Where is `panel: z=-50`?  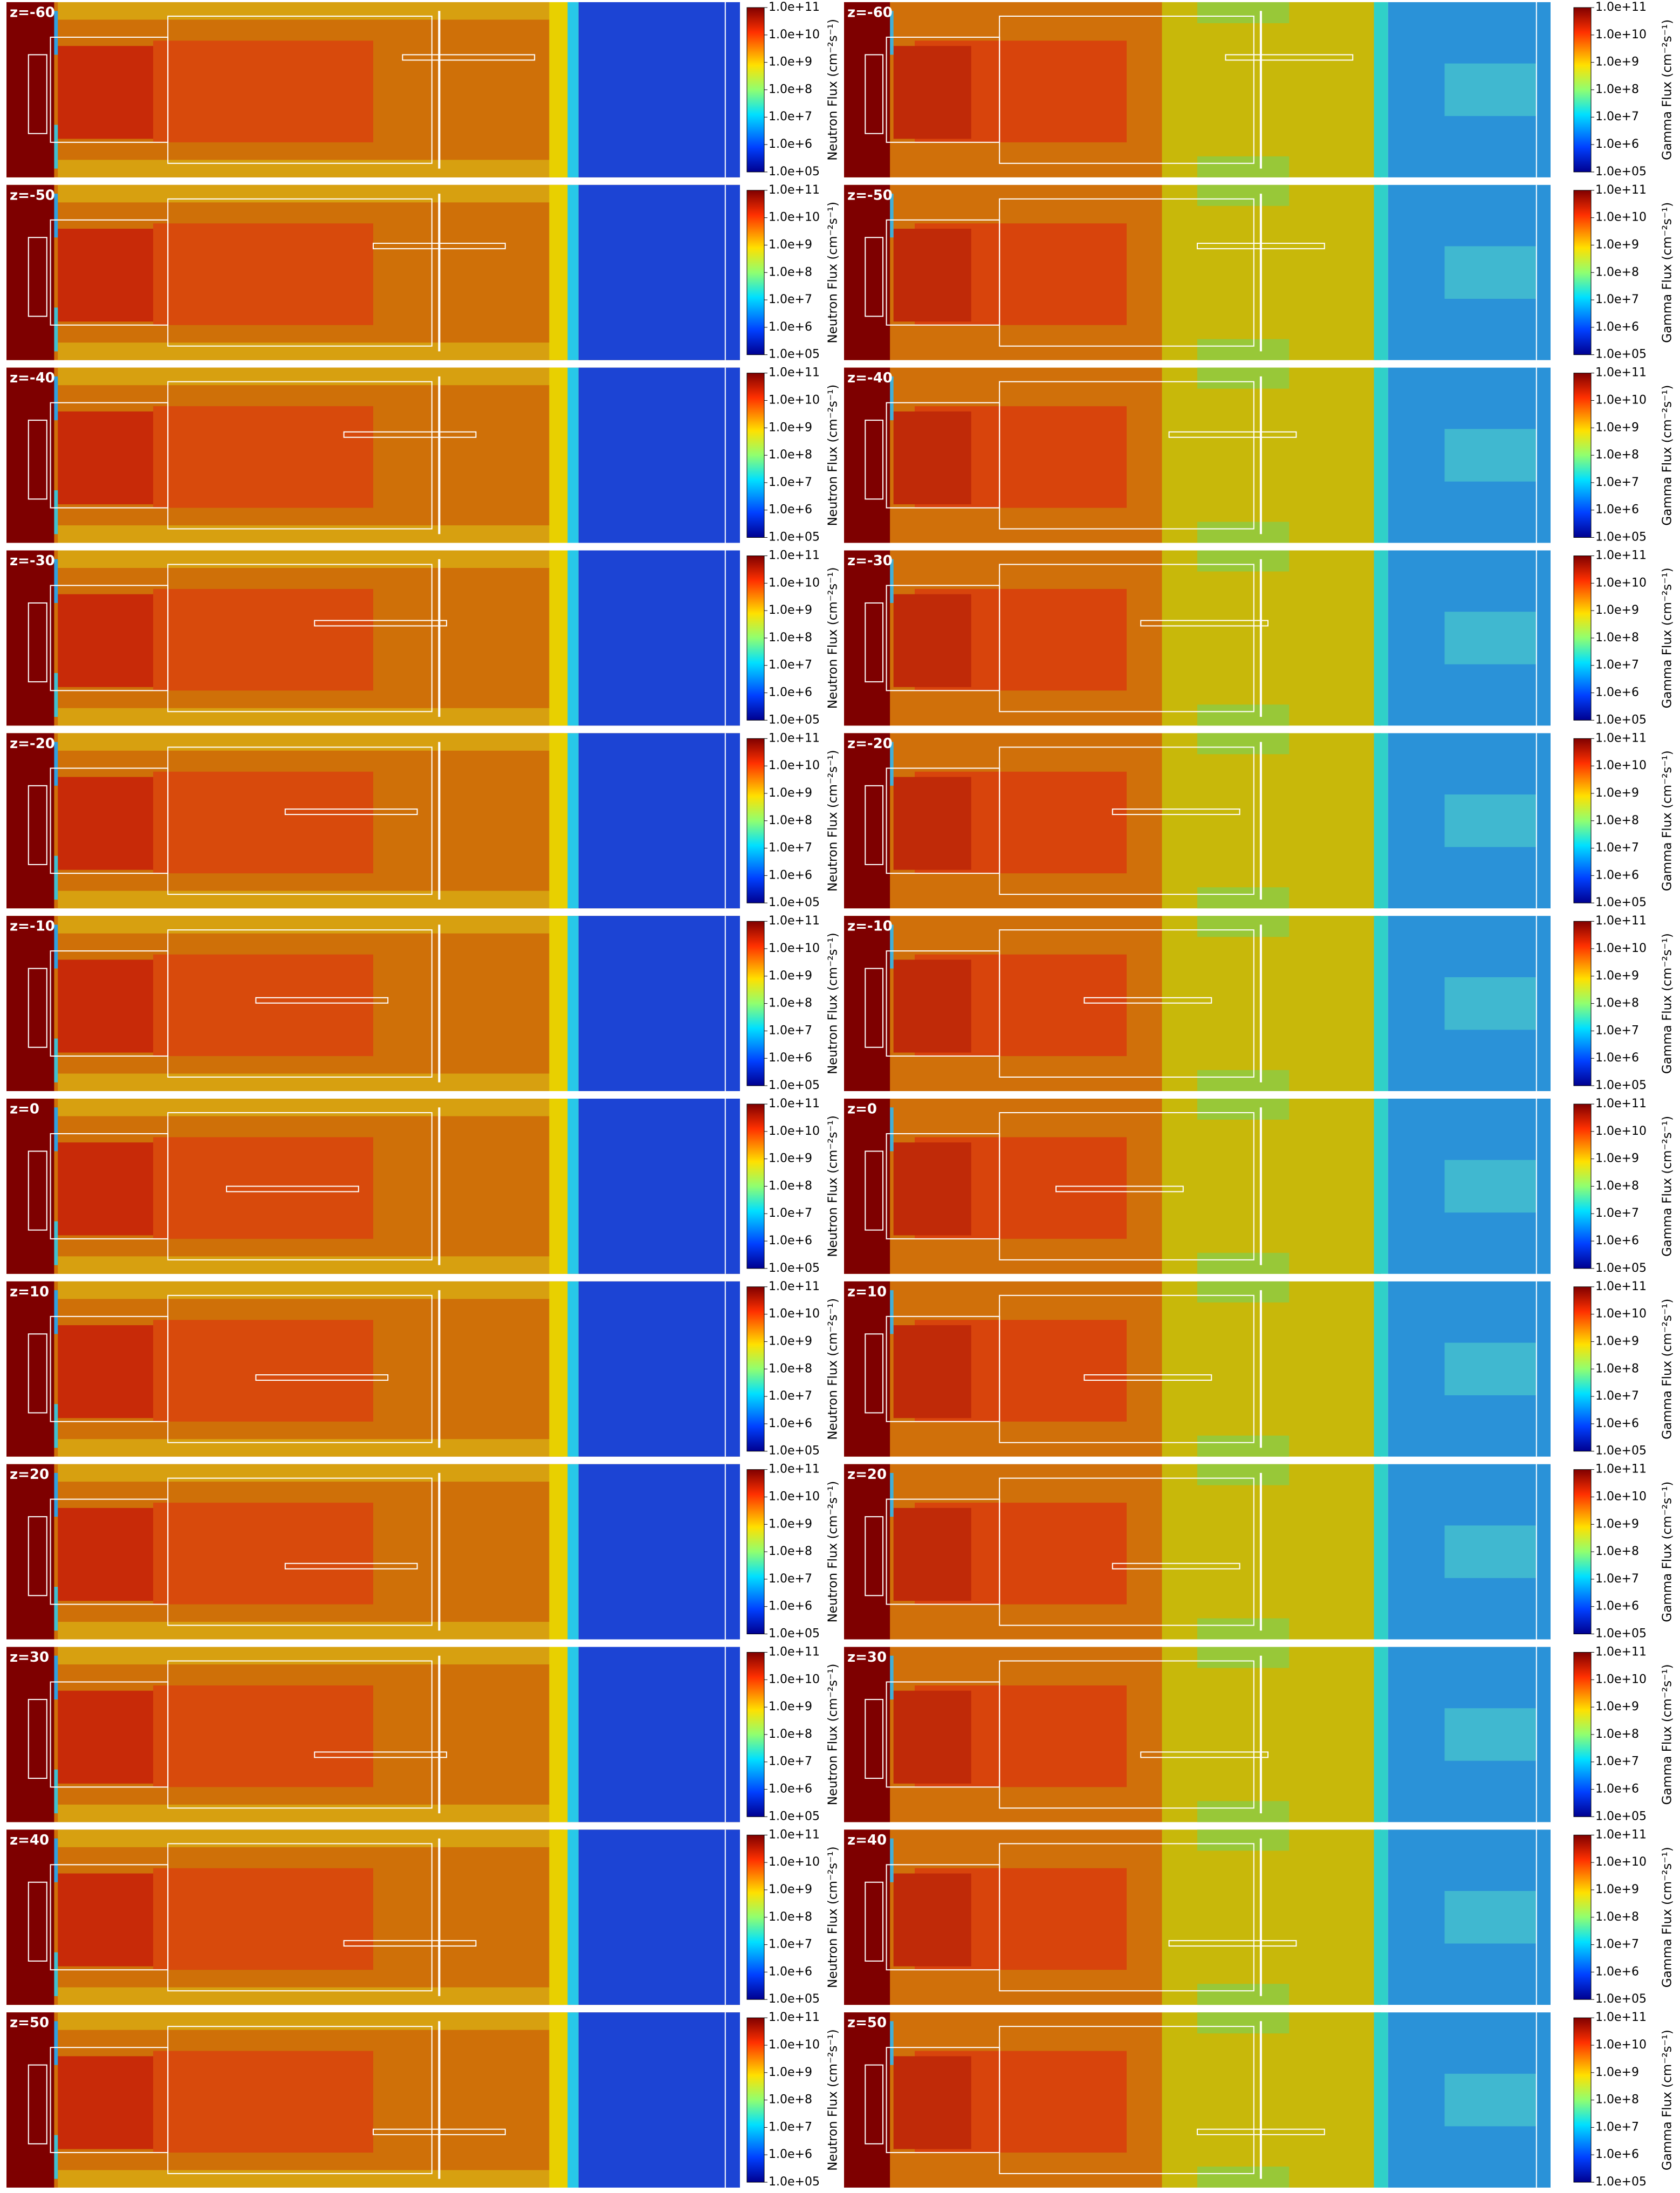
panel: z=-50 is located at coordinates (1197, 272).